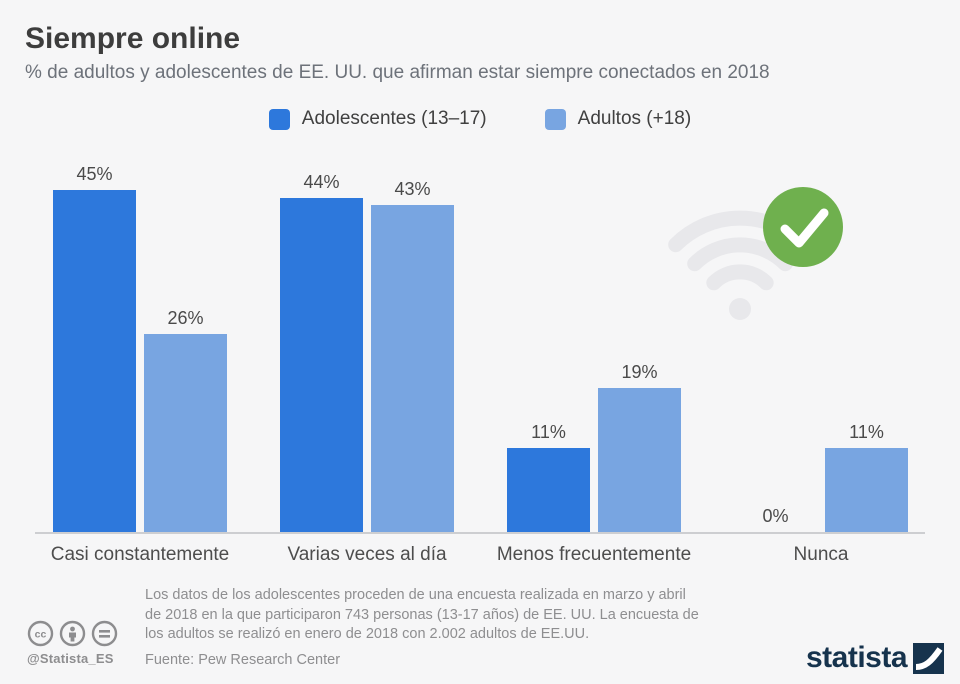 The image size is (960, 684). Describe the element at coordinates (70, 658) in the screenshot. I see `twitter-handle: @Statista_ES` at that location.